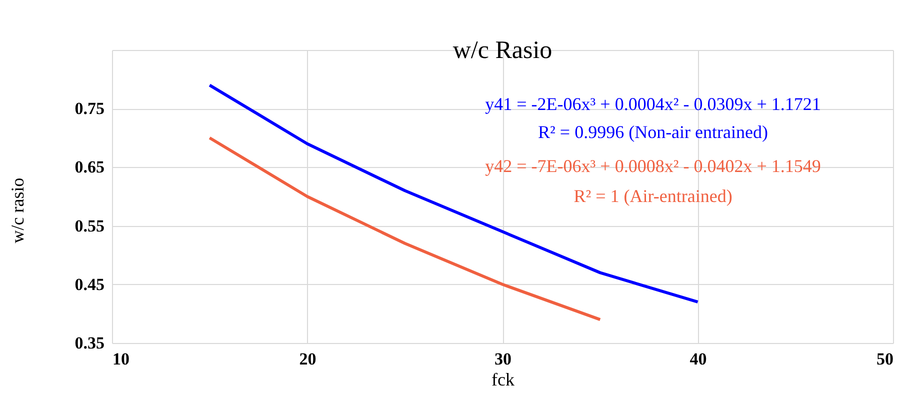 This screenshot has height=407, width=911. What do you see at coordinates (653, 132) in the screenshot?
I see `annotation: R² = 0.9996 (Non-air entrained)` at bounding box center [653, 132].